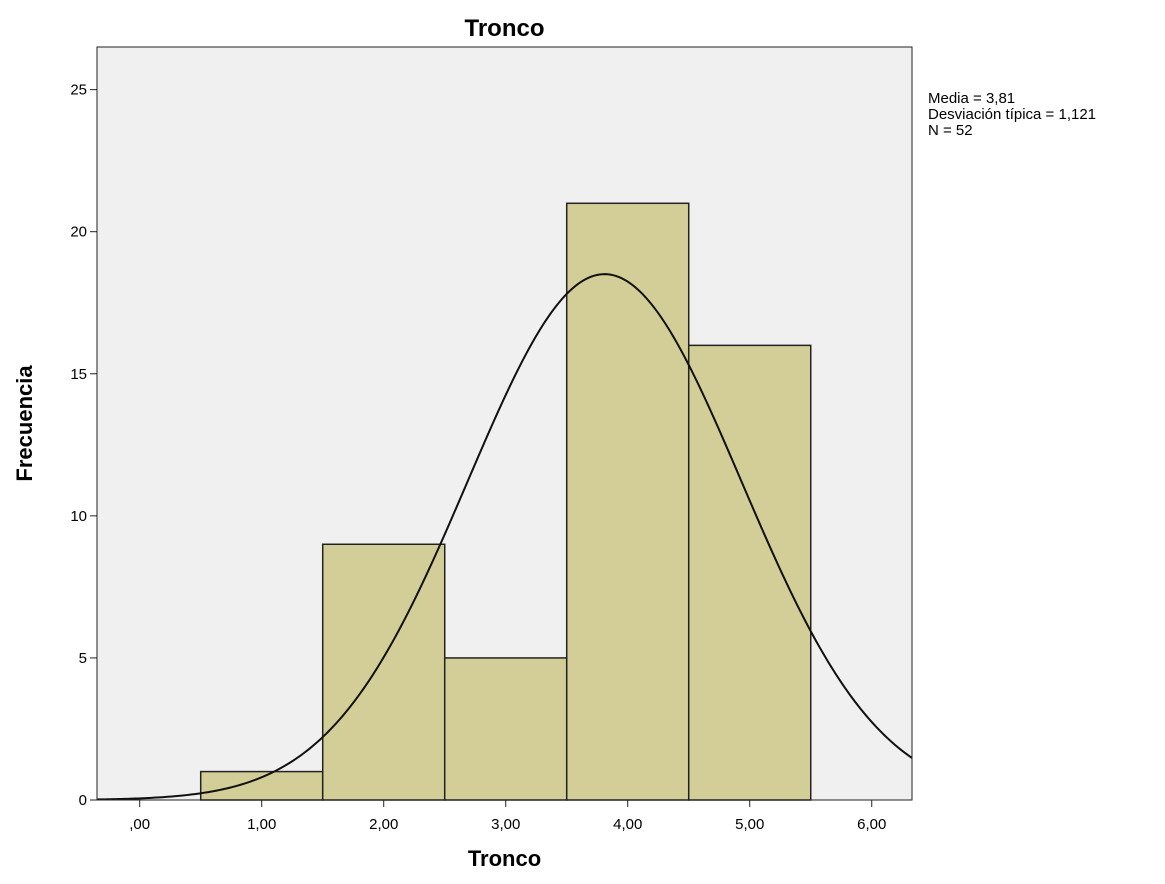  I want to click on x-axis-title: Tronco, so click(504, 858).